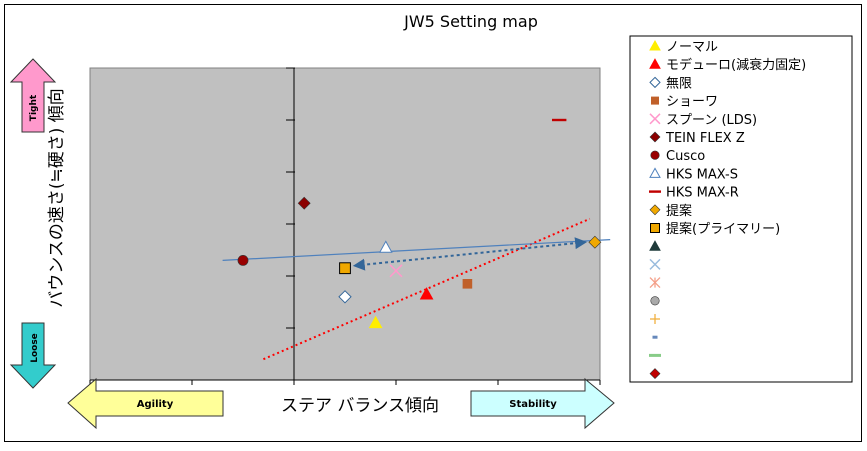 The width and height of the screenshot is (867, 451). I want to click on stability-arrow: Stability, so click(542, 403).